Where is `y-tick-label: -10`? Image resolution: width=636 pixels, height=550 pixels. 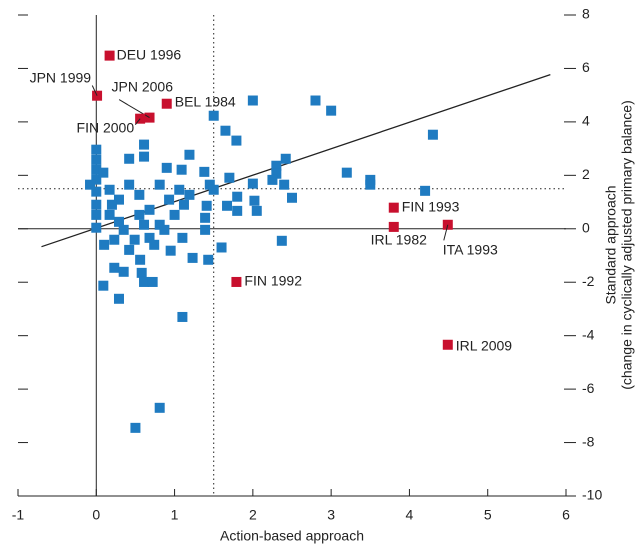 y-tick-label: -10 is located at coordinates (592, 495).